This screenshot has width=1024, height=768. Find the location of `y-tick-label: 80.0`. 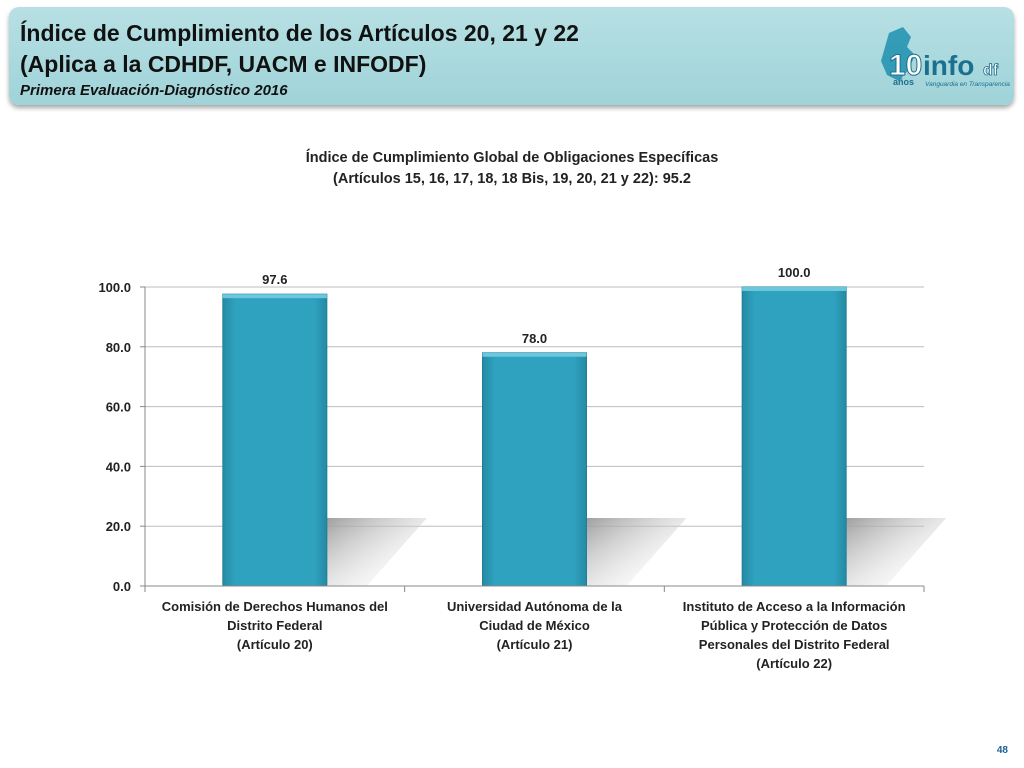

y-tick-label: 80.0 is located at coordinates (118, 347).